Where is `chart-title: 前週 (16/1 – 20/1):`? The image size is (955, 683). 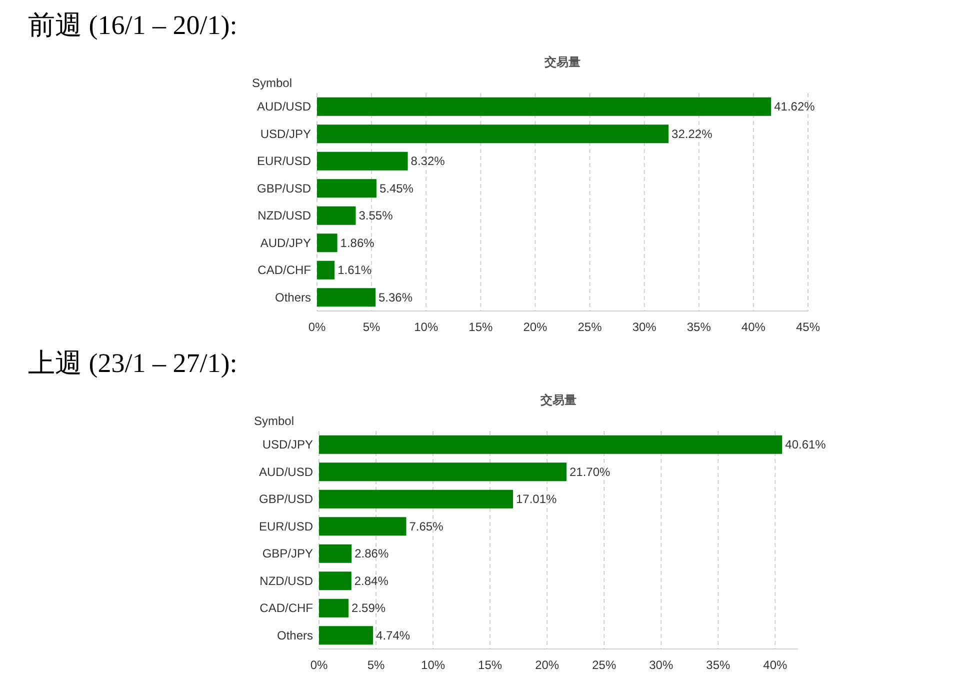
chart-title: 前週 (16/1 – 20/1): is located at coordinates (133, 25).